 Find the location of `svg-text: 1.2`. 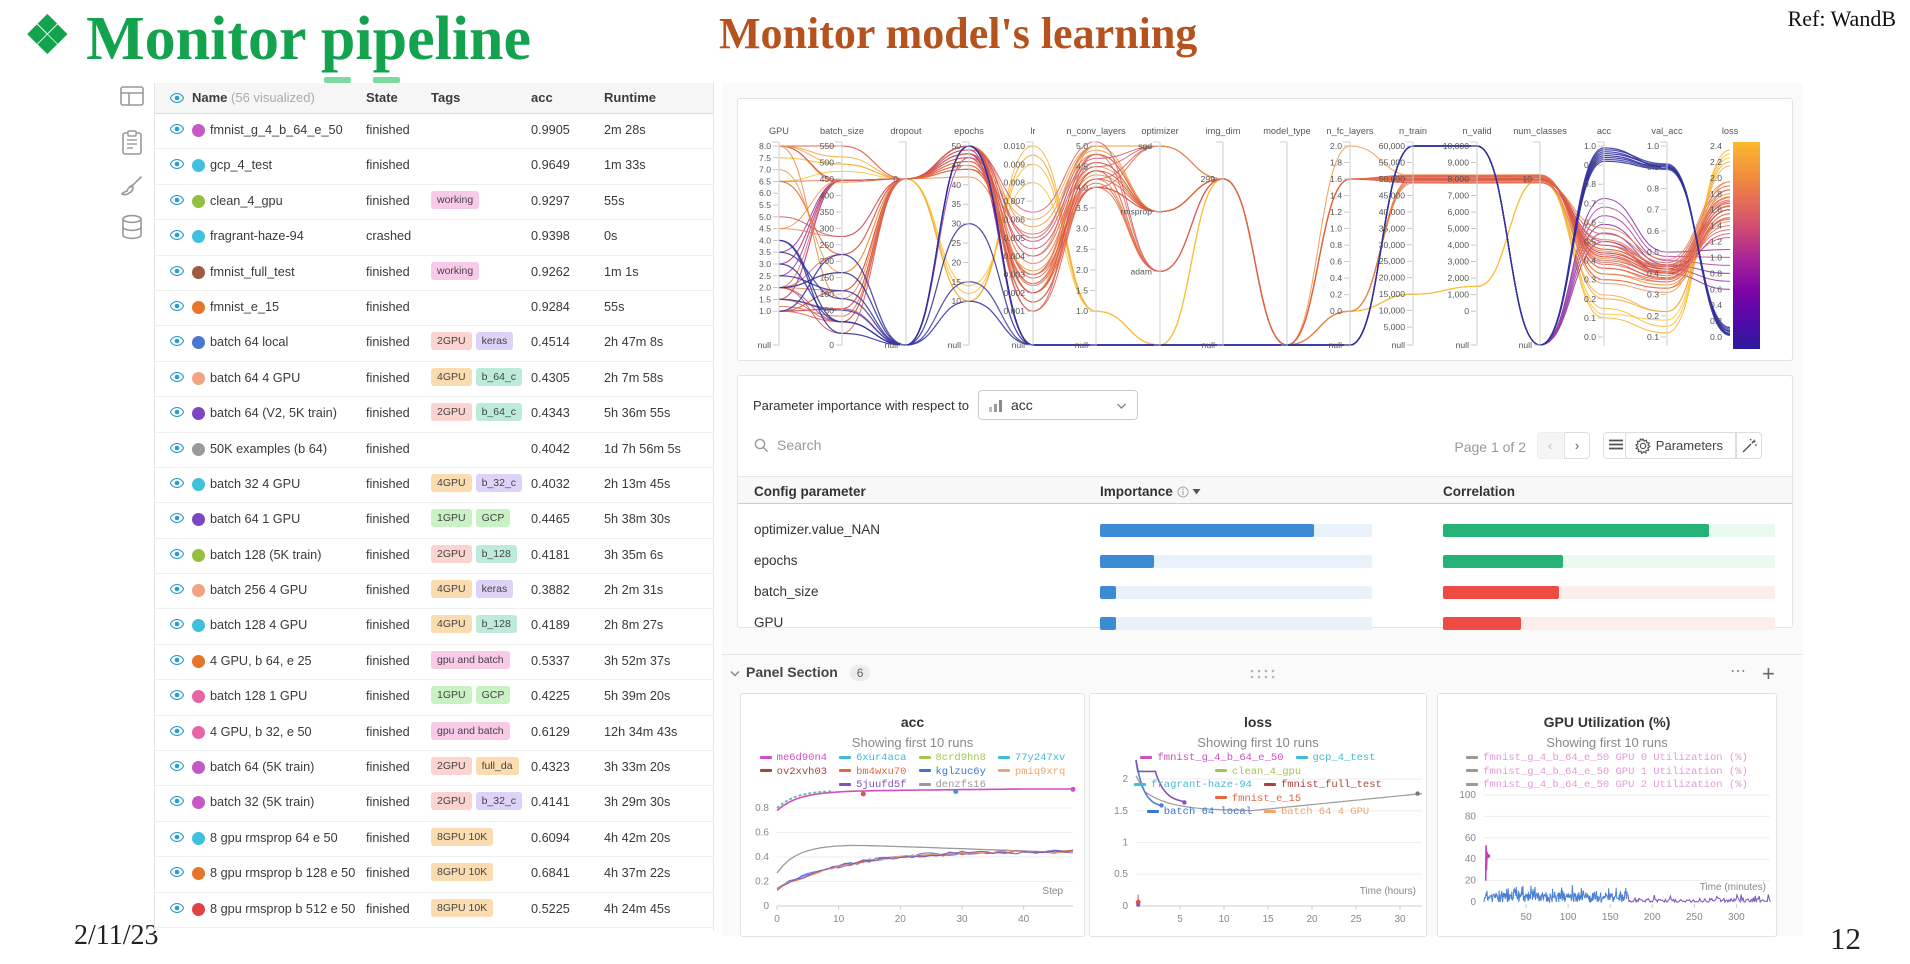

svg-text: 1.2 is located at coordinates (1336, 212).